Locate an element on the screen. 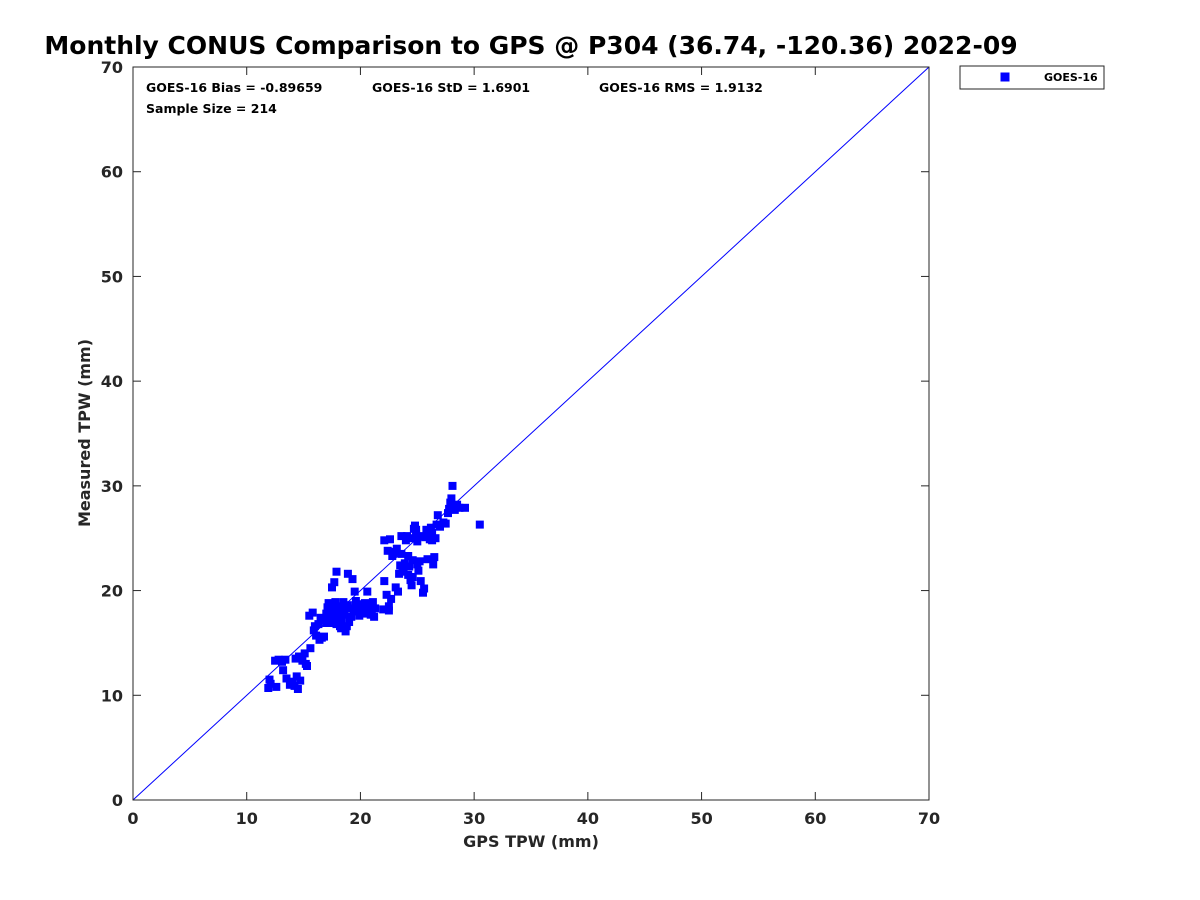  stat-bias: GOES-16 Bias = -0.89659 is located at coordinates (234, 87).